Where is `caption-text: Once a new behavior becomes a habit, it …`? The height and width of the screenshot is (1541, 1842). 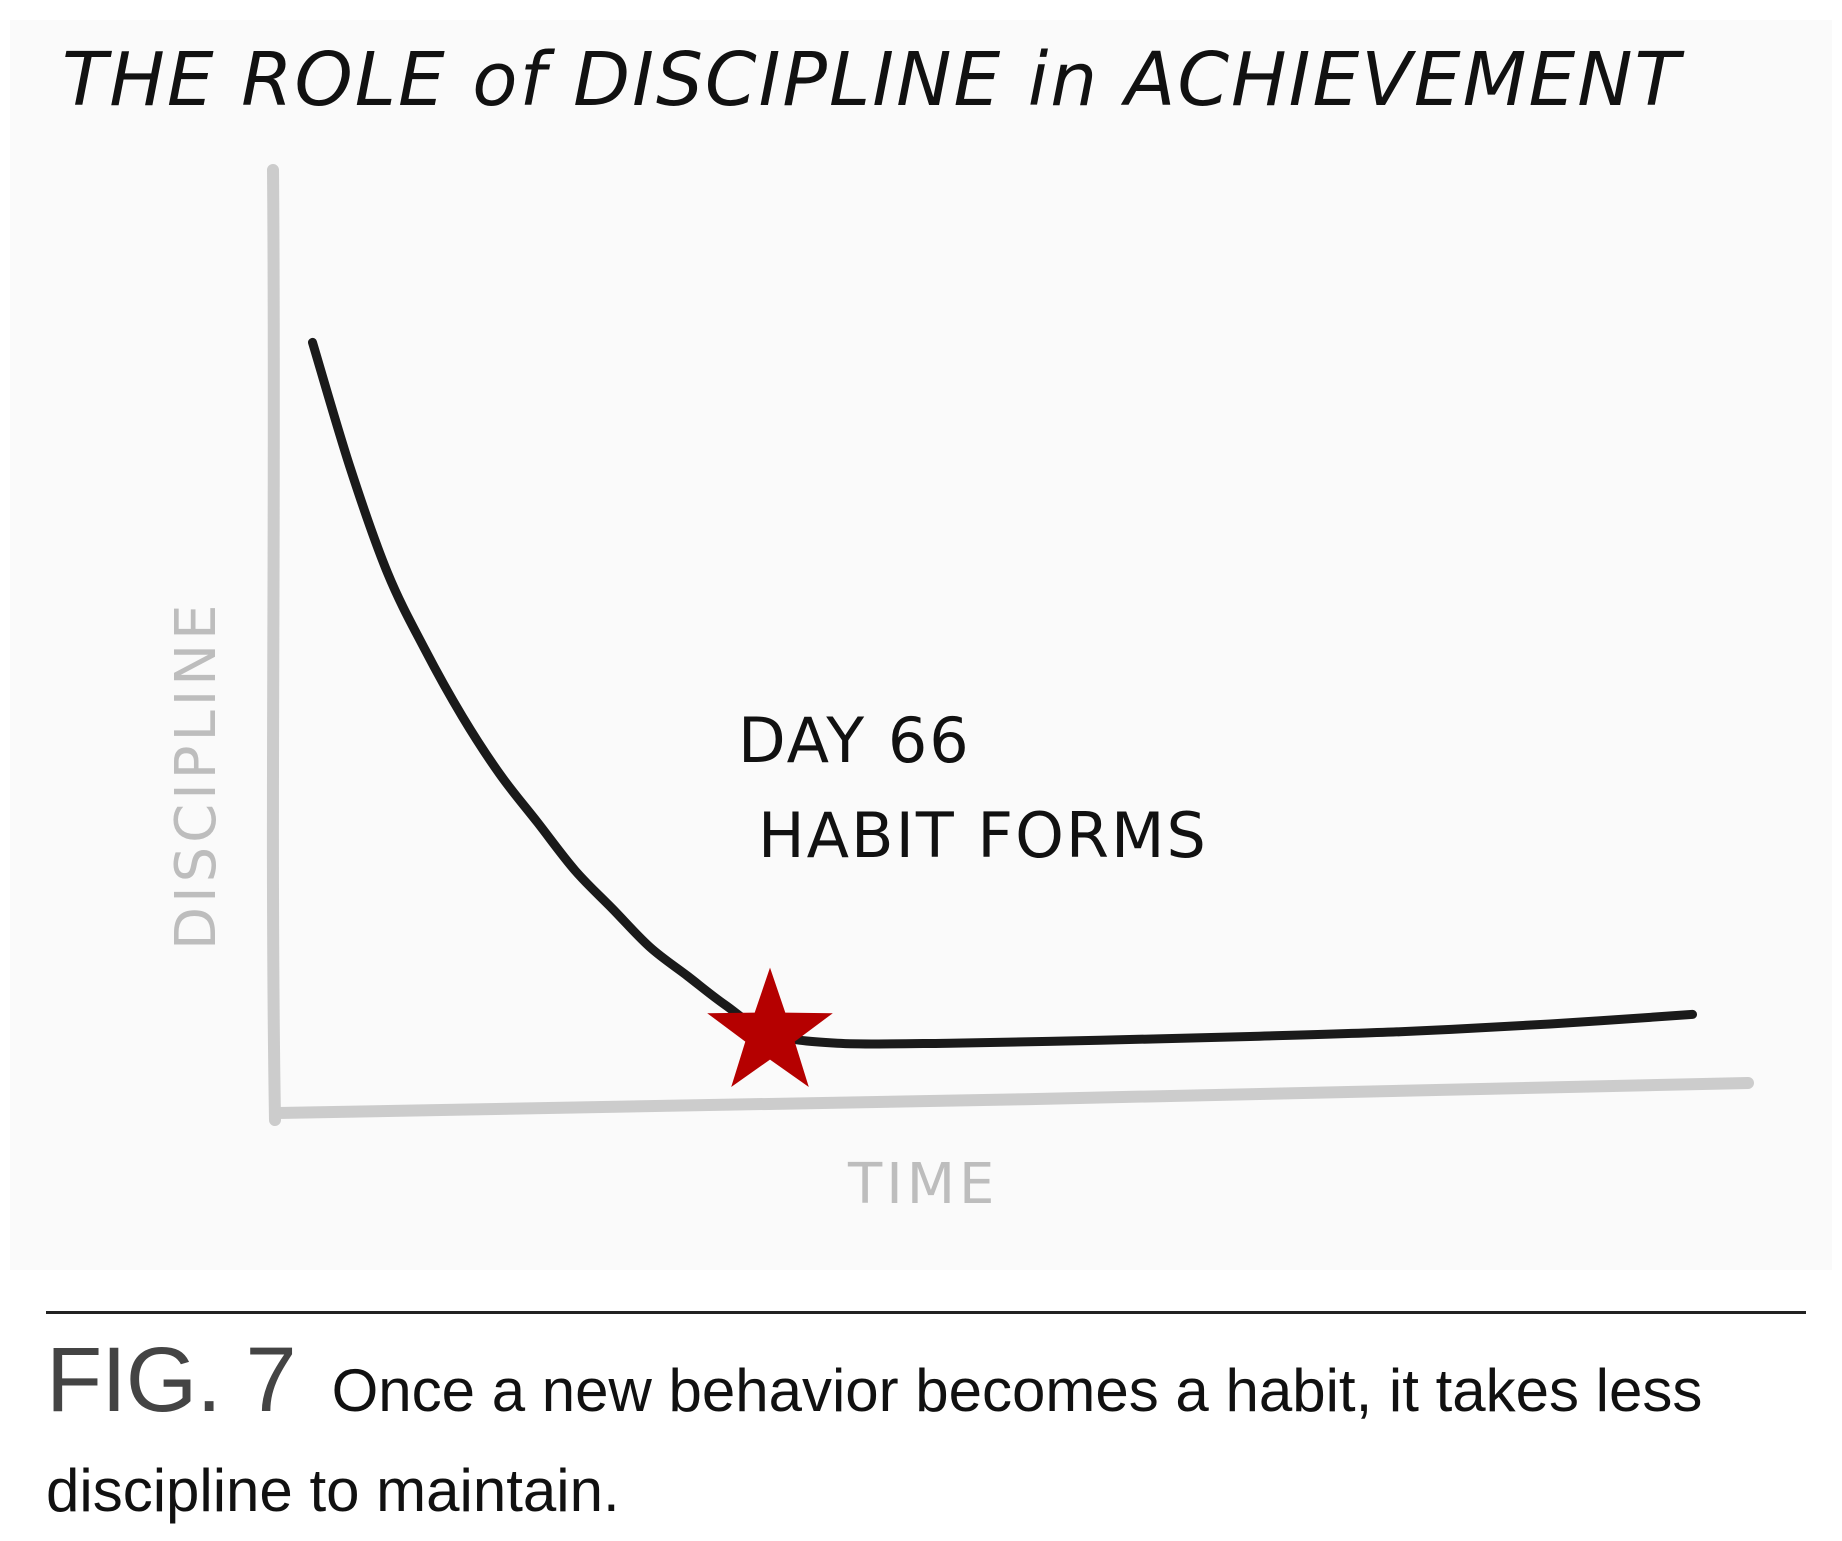 caption-text: Once a new behavior becomes a habit, it … is located at coordinates (874, 1440).